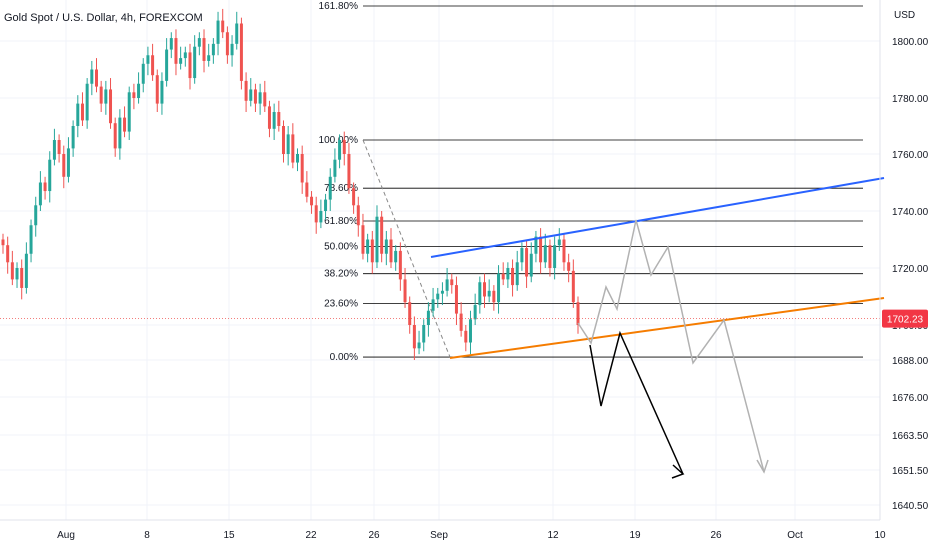 The width and height of the screenshot is (932, 555). I want to click on symbol-title: Gold Spot / U.S. Dollar, 4h, FOREXCOM, so click(103, 18).